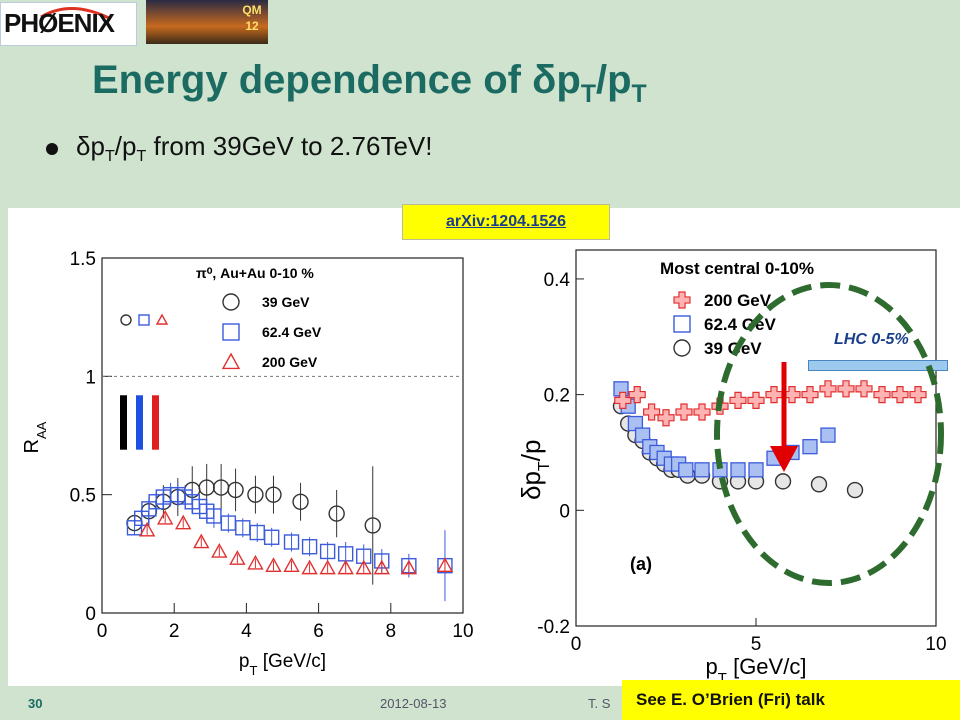 This screenshot has width=960, height=720. Describe the element at coordinates (557, 280) in the screenshot. I see `y-tick-label: 0.4` at that location.